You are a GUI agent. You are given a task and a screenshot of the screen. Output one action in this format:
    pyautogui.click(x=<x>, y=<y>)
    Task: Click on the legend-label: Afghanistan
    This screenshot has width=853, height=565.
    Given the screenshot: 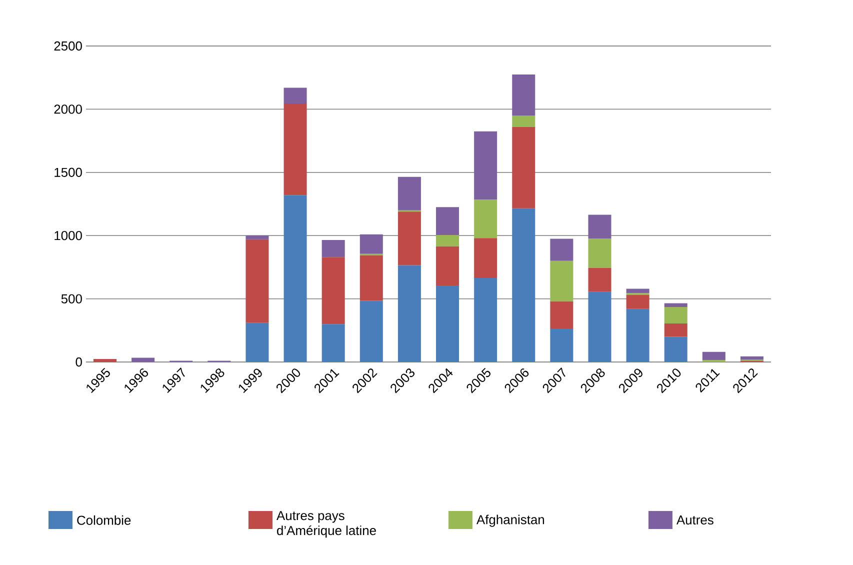 What is the action you would take?
    pyautogui.click(x=510, y=520)
    